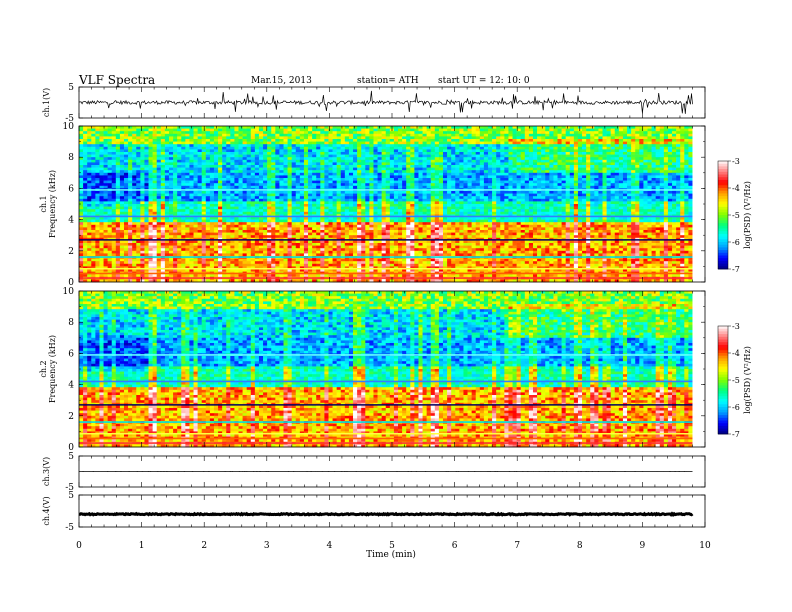 This screenshot has height=612, width=792. Describe the element at coordinates (71, 88) in the screenshot. I see `ch1-waveform-tick-label: 5` at that location.